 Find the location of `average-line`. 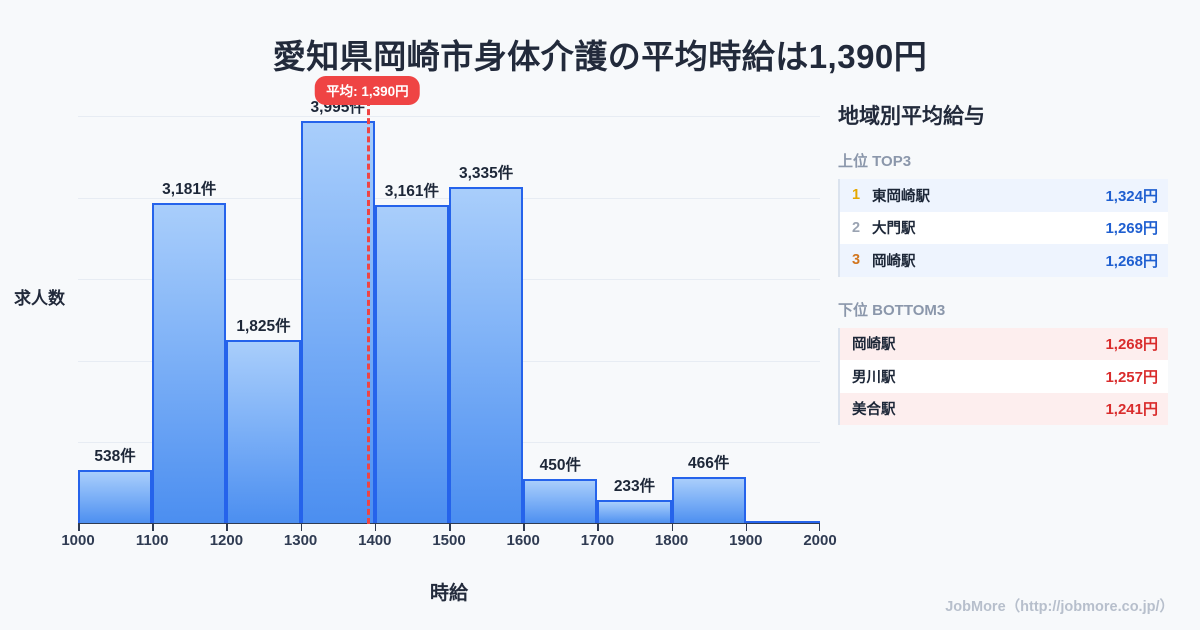

average-line is located at coordinates (369, 312).